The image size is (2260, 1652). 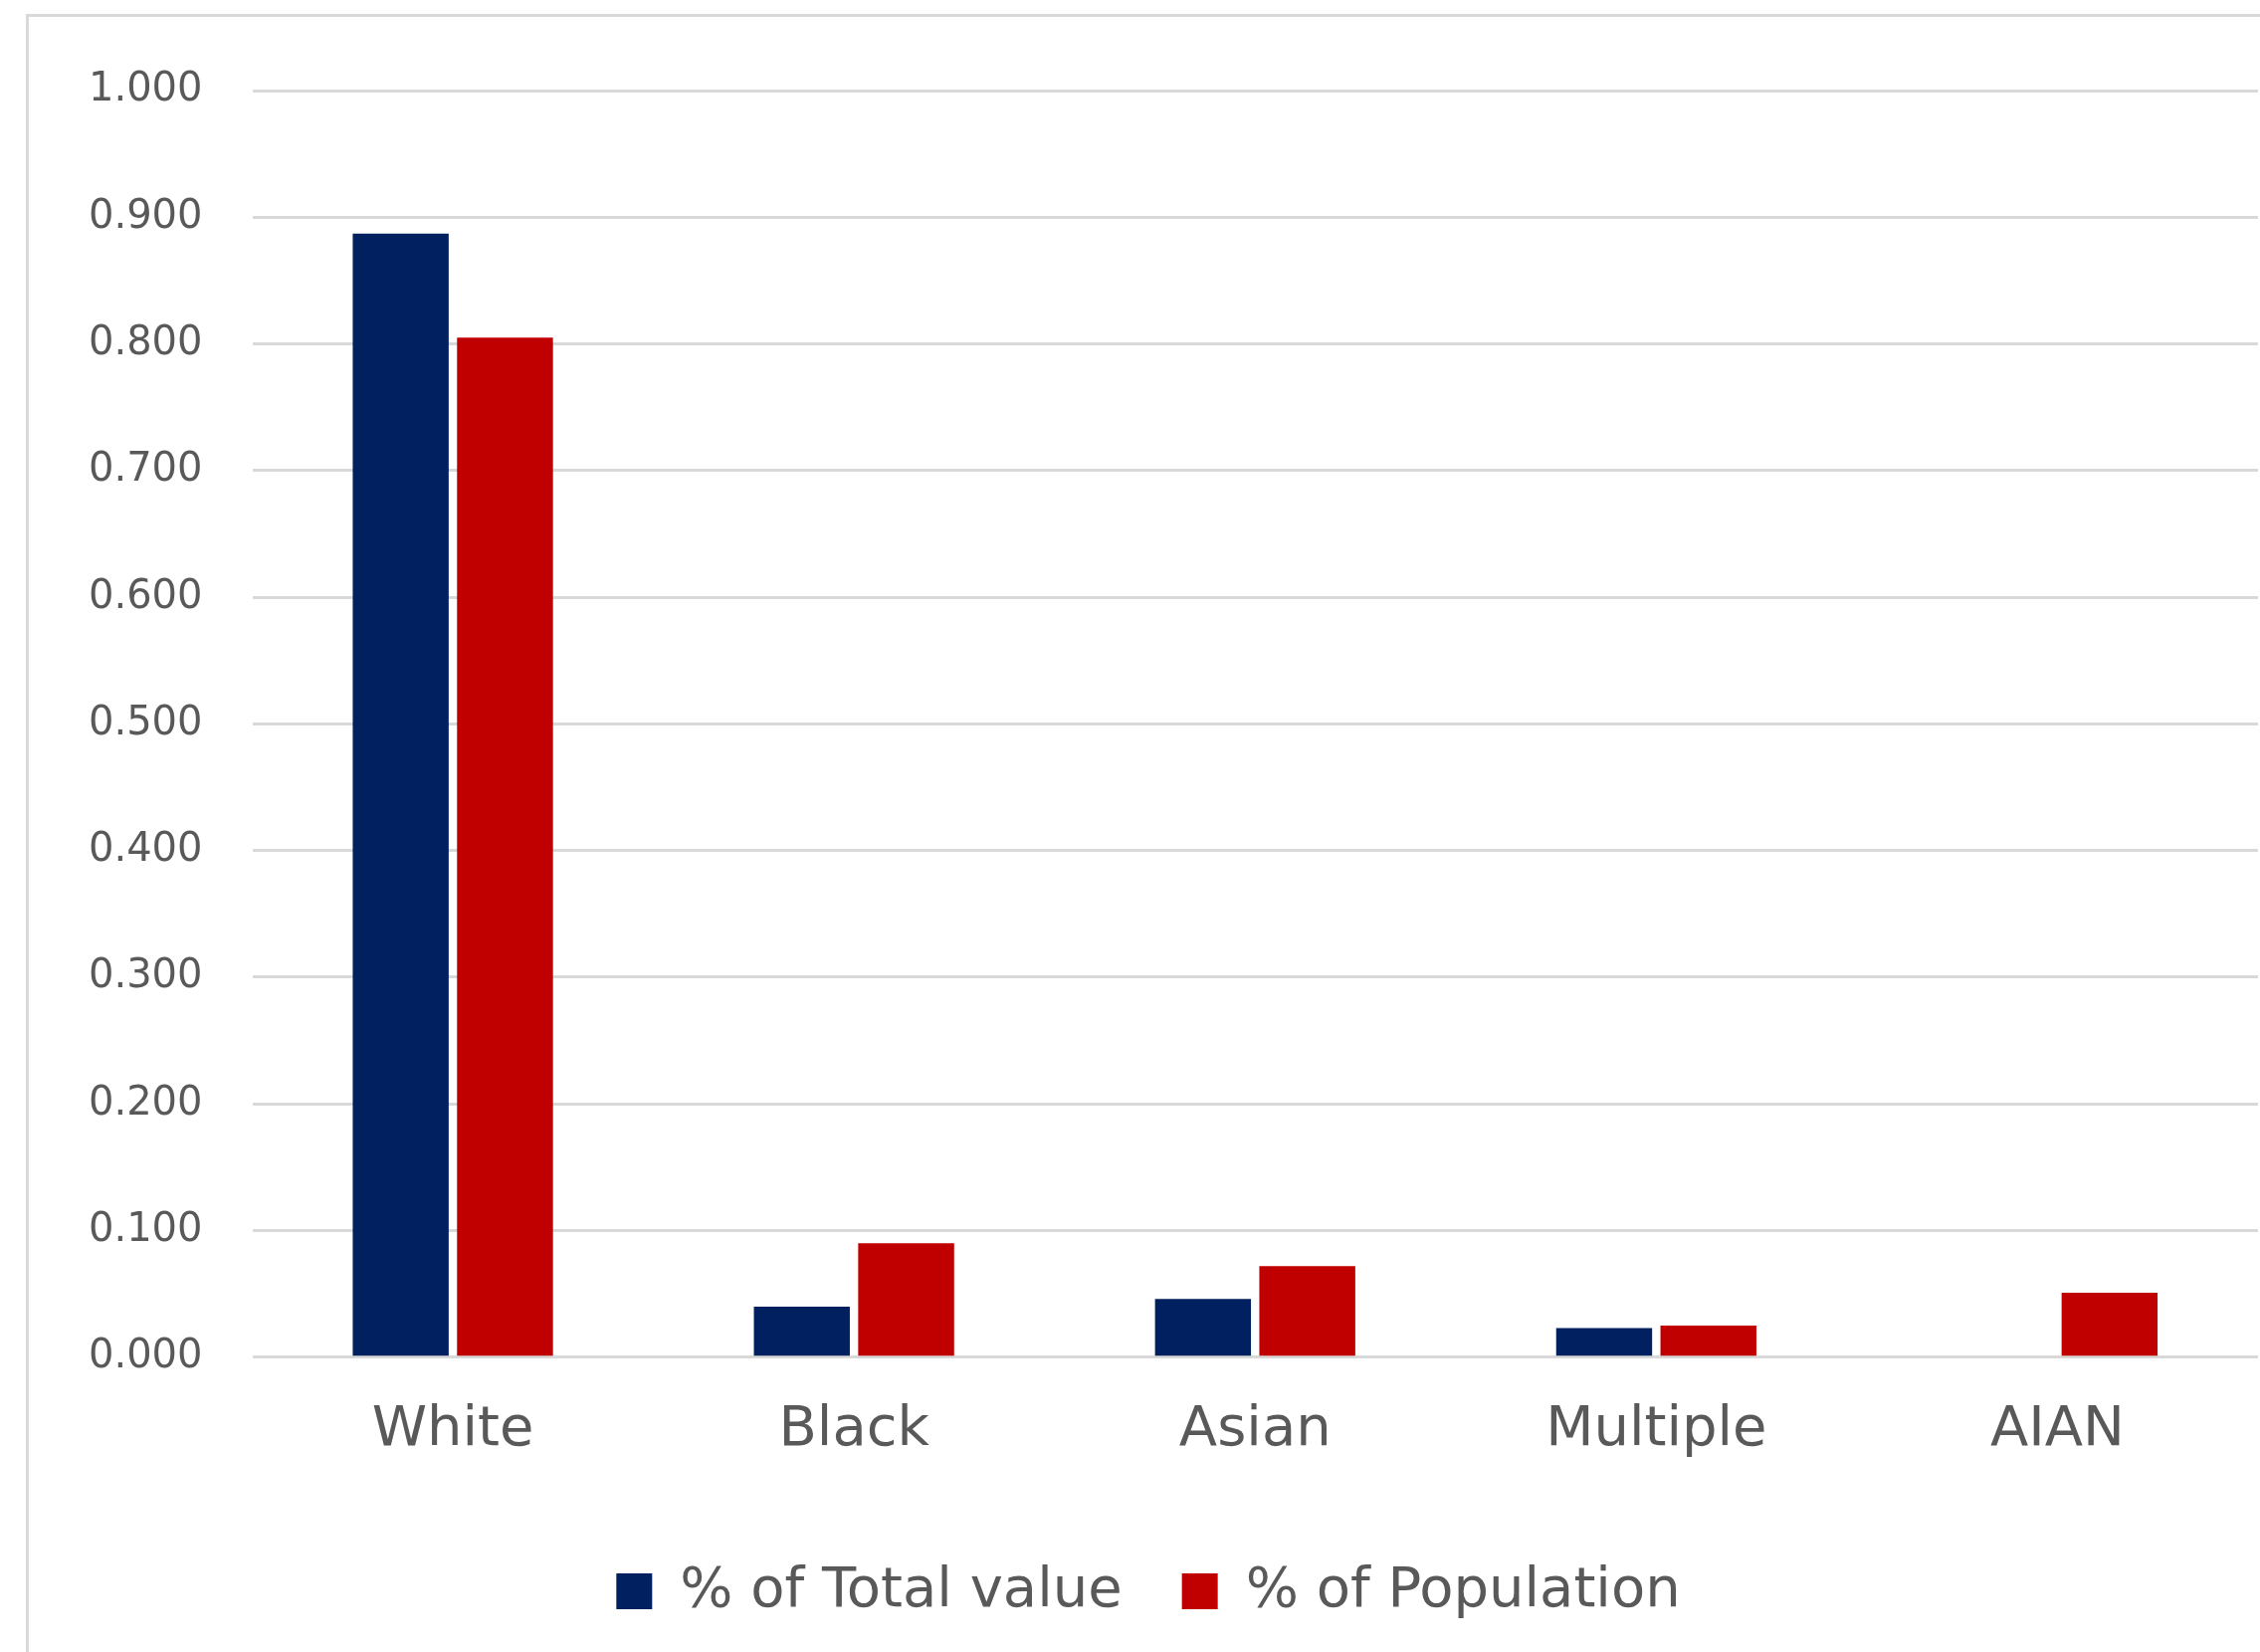 What do you see at coordinates (146, 720) in the screenshot?
I see `y-tick-label: 0.500` at bounding box center [146, 720].